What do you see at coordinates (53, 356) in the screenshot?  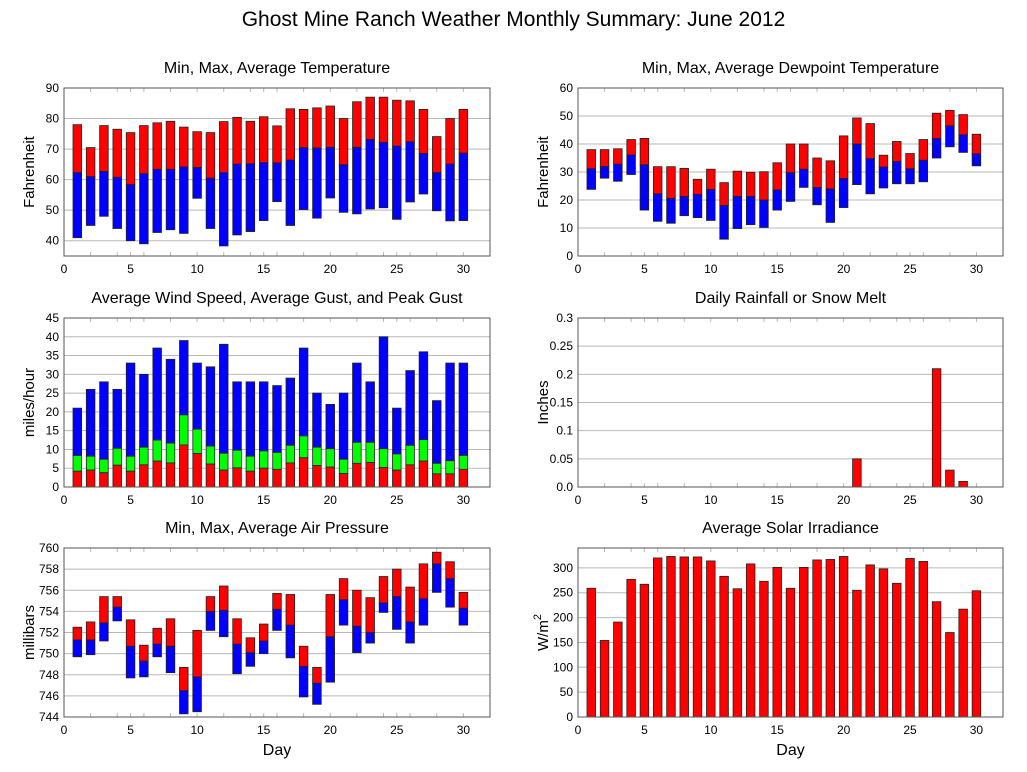 I see `y-tick-label: 35` at bounding box center [53, 356].